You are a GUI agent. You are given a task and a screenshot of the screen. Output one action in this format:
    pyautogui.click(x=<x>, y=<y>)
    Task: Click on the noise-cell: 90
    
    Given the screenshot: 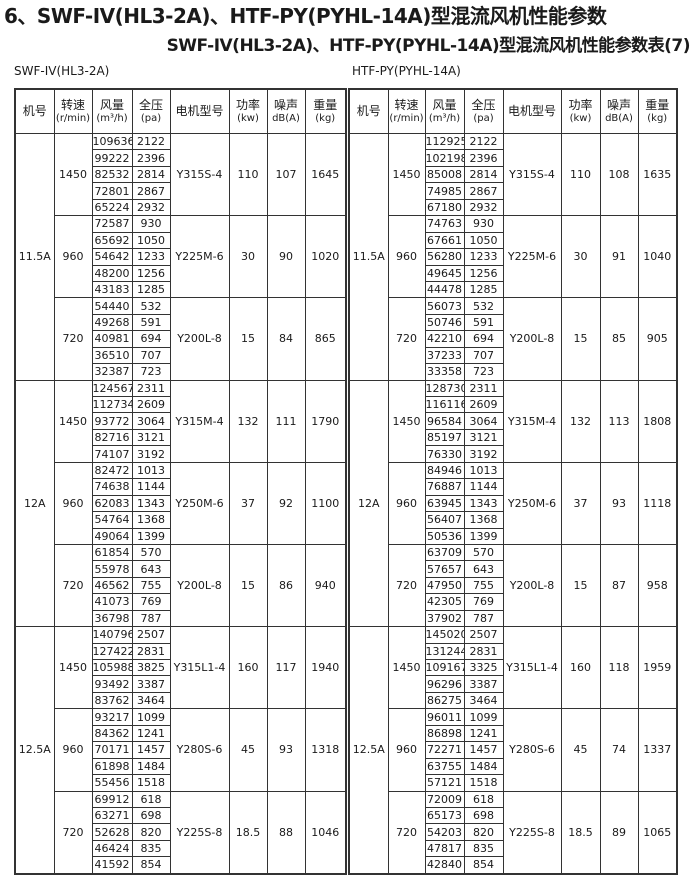 What is the action you would take?
    pyautogui.click(x=286, y=257)
    